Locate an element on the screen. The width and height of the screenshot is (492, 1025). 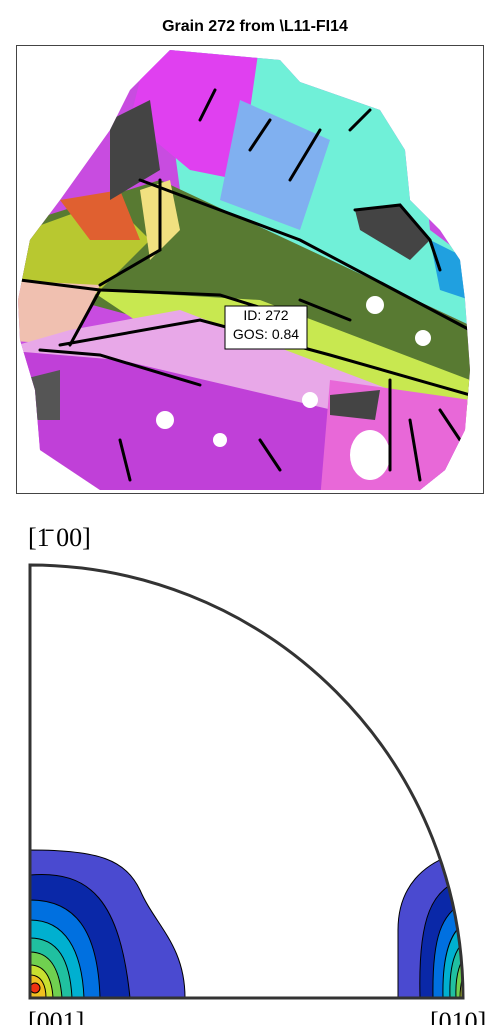
annotation-box is located at coordinates (266, 327).